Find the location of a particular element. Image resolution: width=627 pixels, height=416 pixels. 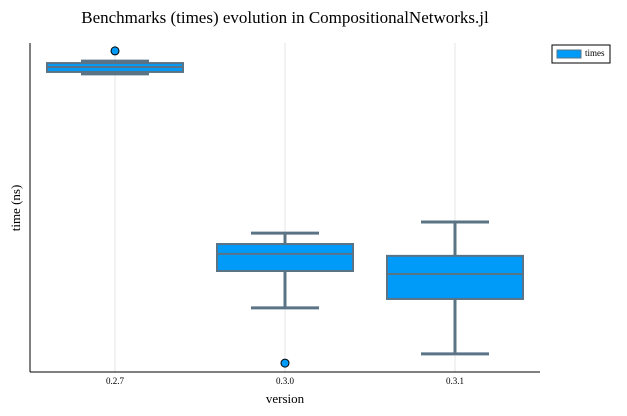

y-axis-label: time (ns) is located at coordinates (15, 208).